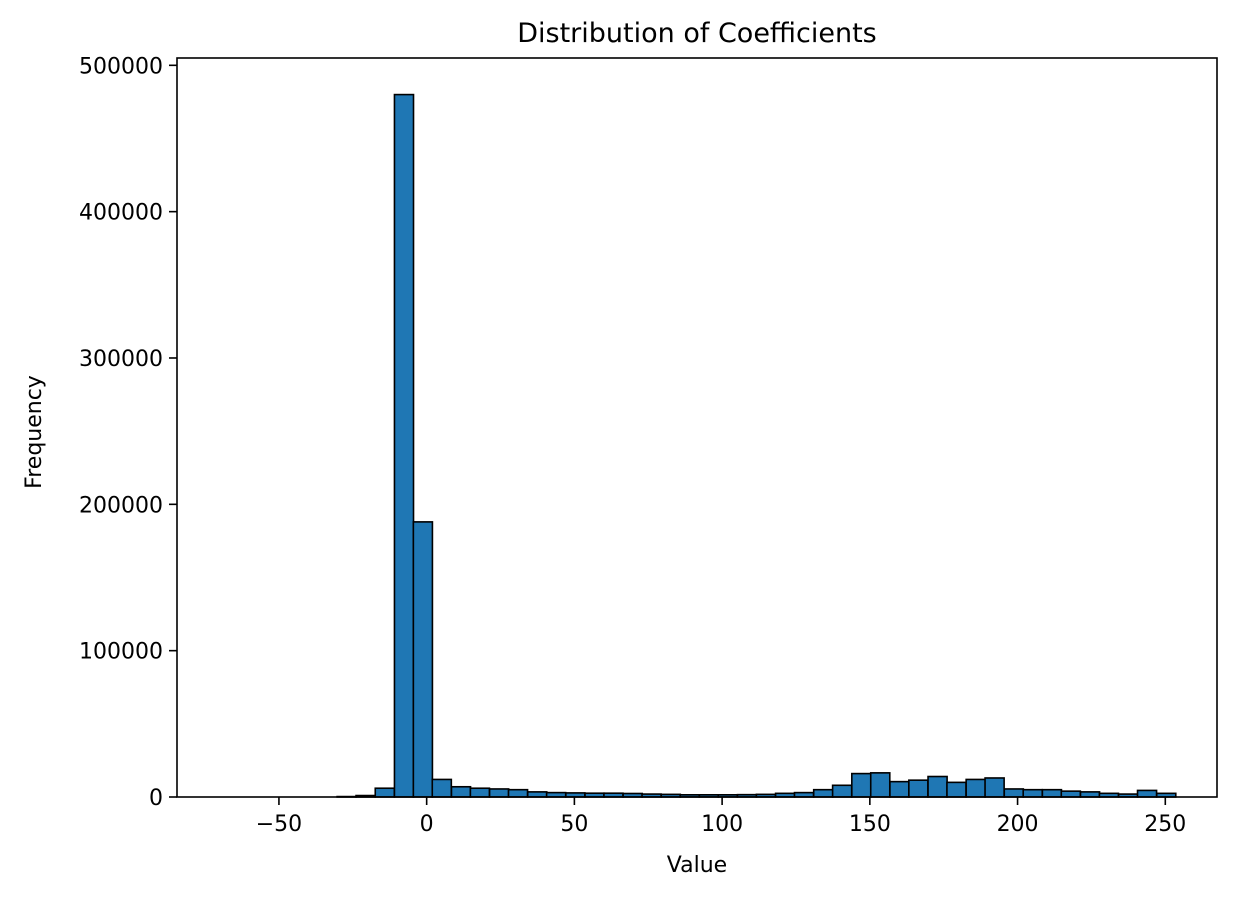 The width and height of the screenshot is (1236, 902). Describe the element at coordinates (427, 824) in the screenshot. I see `x-tick-label: 0` at that location.